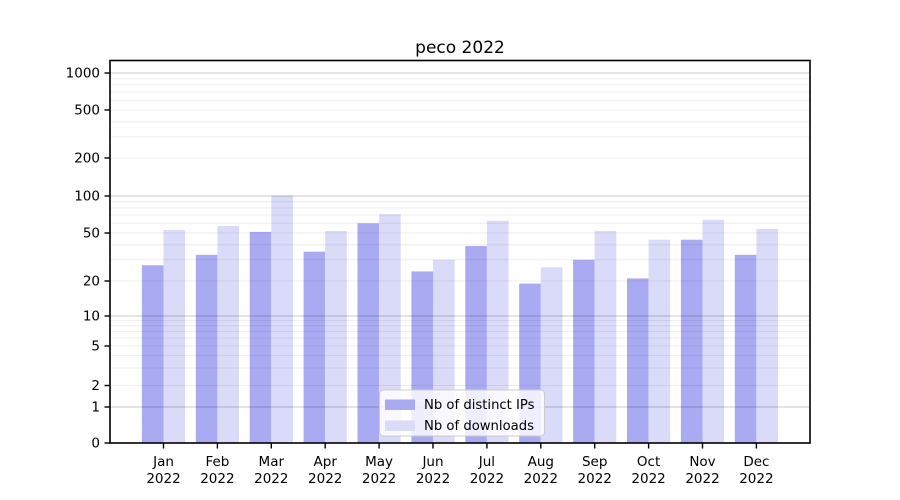 The image size is (900, 500). I want to click on x-tick-label: Feb 2022, so click(217, 470).